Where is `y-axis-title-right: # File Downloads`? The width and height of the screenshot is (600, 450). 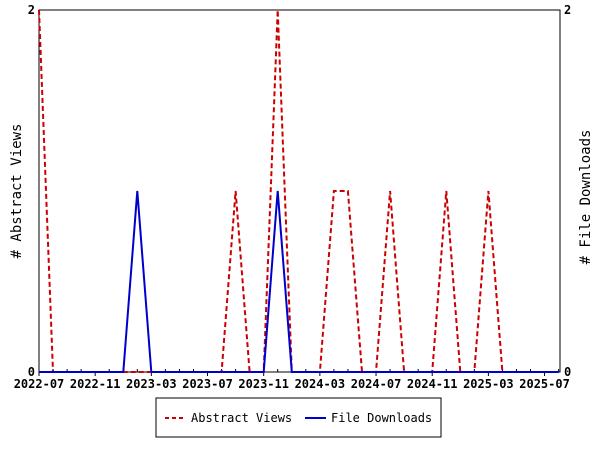
y-axis-title-right: # File Downloads is located at coordinates (586, 197).